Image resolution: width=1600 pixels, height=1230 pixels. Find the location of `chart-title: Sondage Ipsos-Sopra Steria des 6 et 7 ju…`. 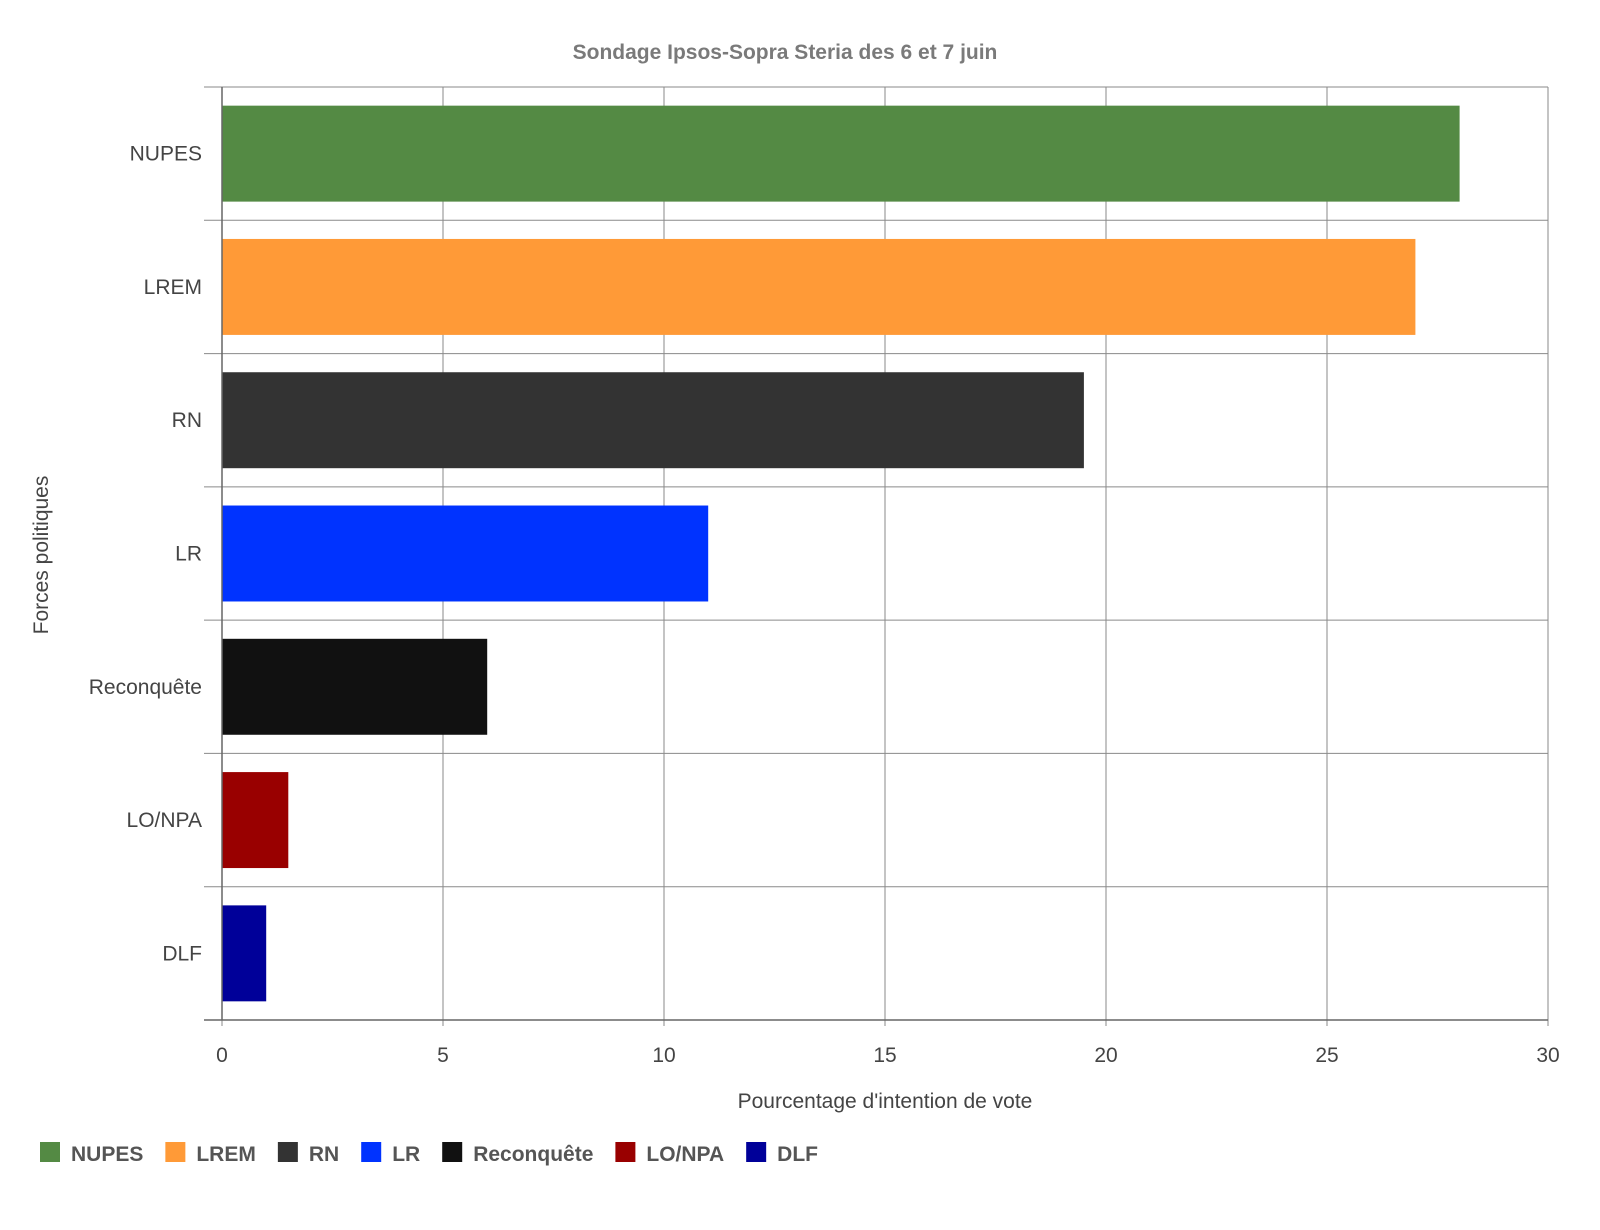

chart-title: Sondage Ipsos-Sopra Steria des 6 et 7 ju… is located at coordinates (785, 52).